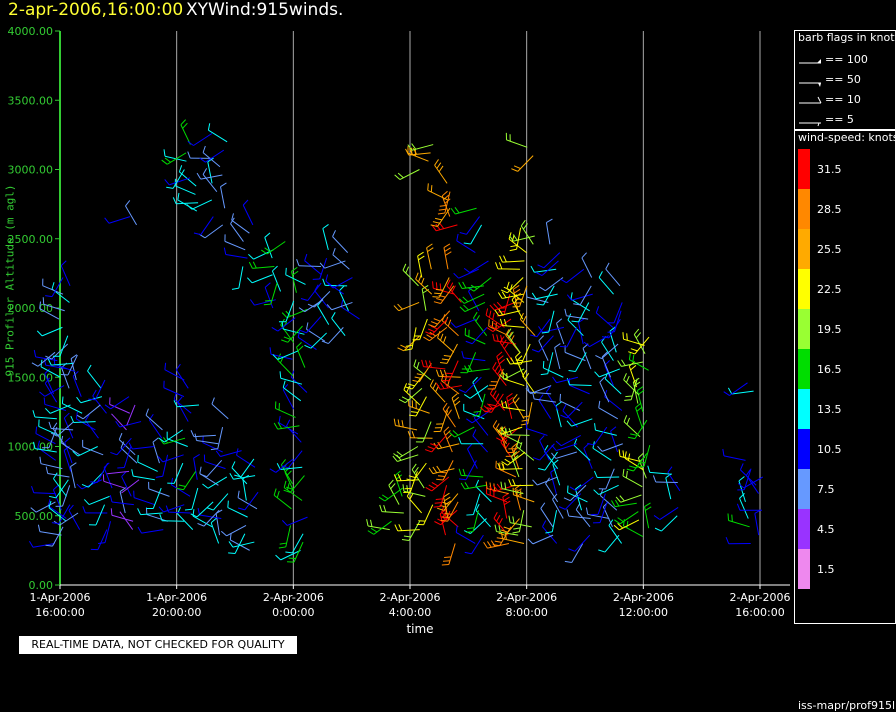  What do you see at coordinates (846, 81) in the screenshot?
I see `flag-50: == 50` at bounding box center [846, 81].